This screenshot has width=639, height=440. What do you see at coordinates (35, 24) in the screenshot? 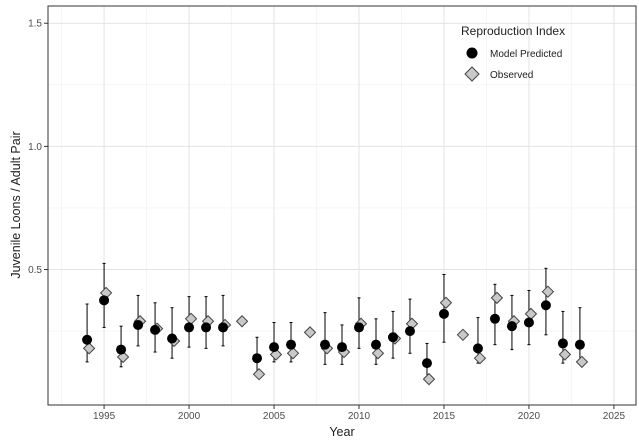
I see `y-tick-label: 1.5` at bounding box center [35, 24].